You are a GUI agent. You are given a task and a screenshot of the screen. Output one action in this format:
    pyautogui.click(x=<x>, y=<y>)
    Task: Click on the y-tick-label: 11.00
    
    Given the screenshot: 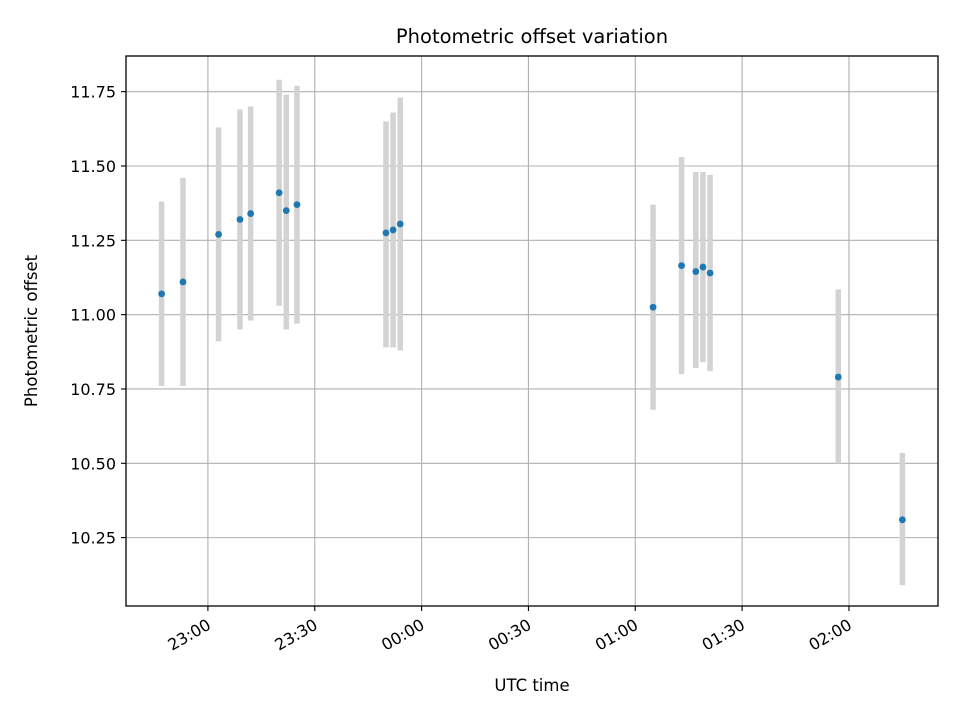 What is the action you would take?
    pyautogui.click(x=93, y=315)
    